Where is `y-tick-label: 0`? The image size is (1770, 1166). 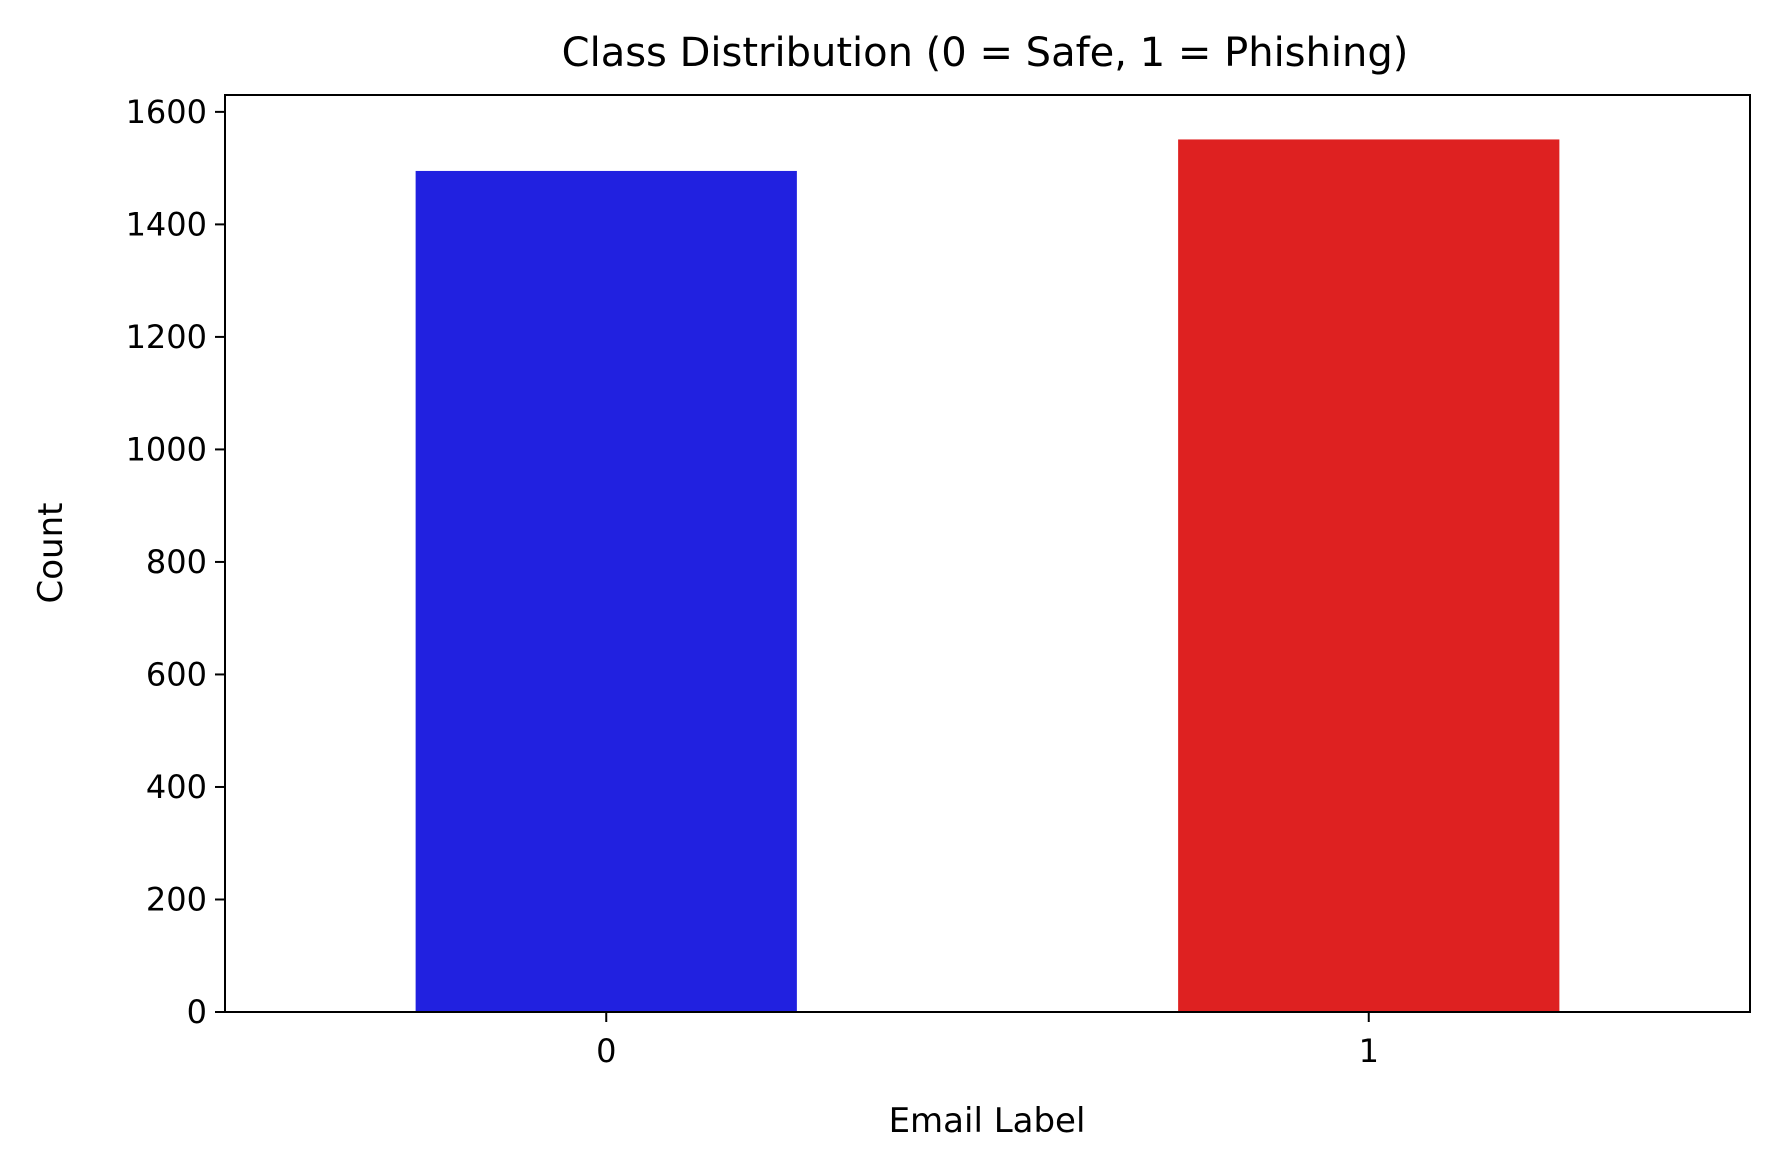
y-tick-label: 0 is located at coordinates (197, 1012).